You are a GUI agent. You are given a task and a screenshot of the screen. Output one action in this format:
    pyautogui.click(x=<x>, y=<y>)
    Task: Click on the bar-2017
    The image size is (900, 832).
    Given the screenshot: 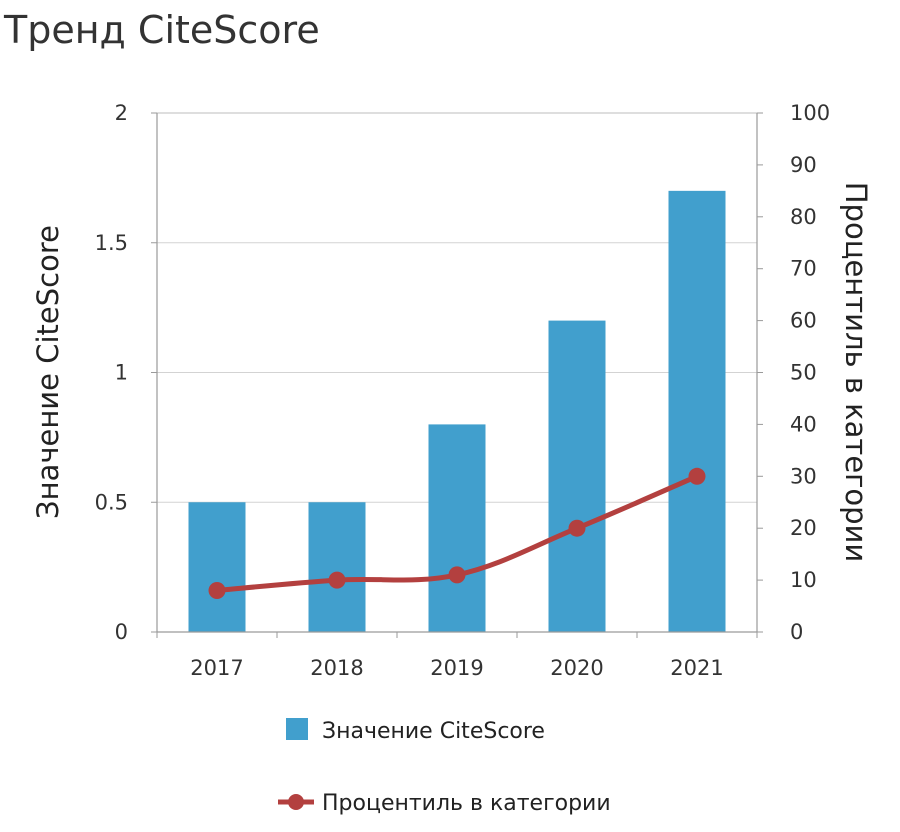 What is the action you would take?
    pyautogui.click(x=217, y=567)
    